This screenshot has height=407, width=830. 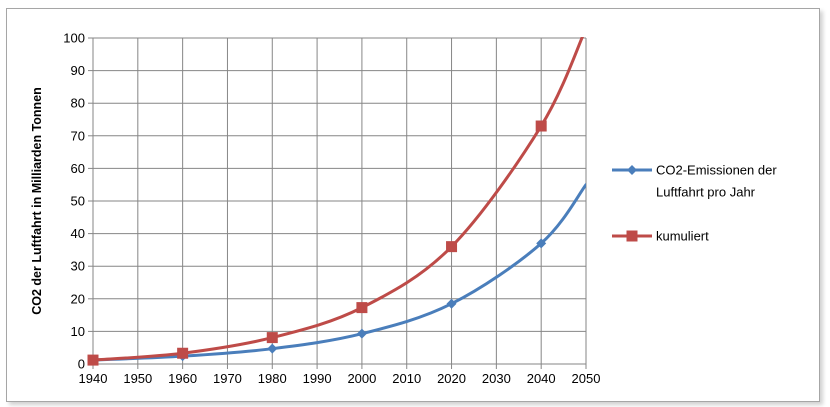 I want to click on x-tick-label: 2040, so click(x=541, y=378).